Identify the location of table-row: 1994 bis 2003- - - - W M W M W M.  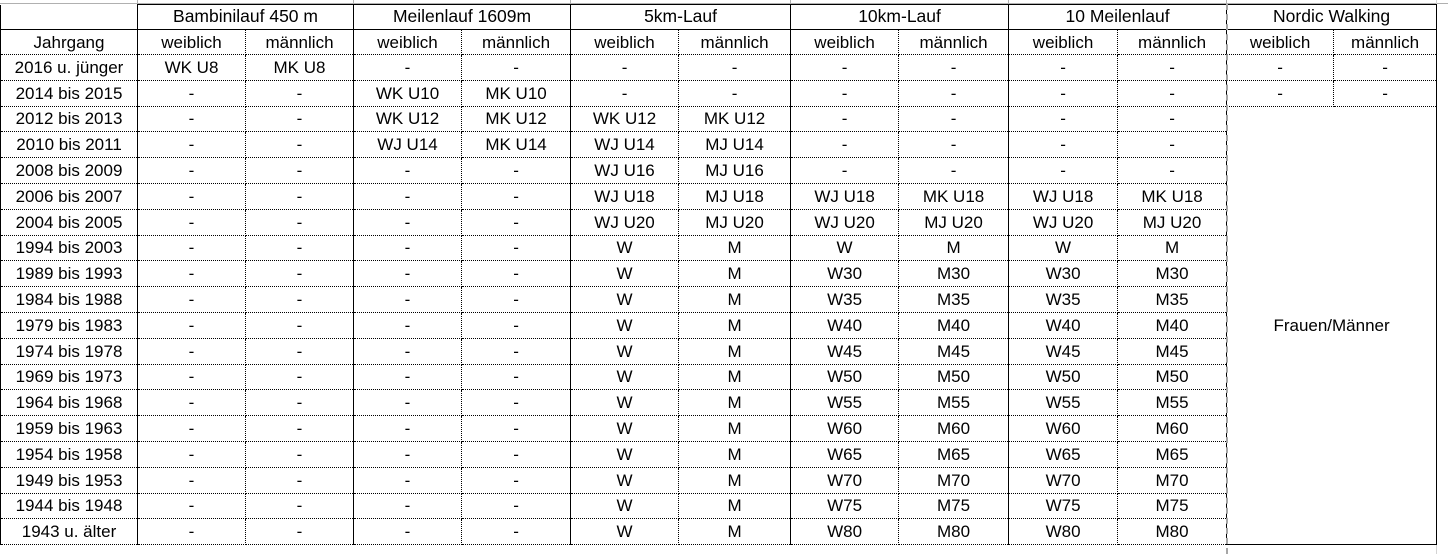
(718, 248).